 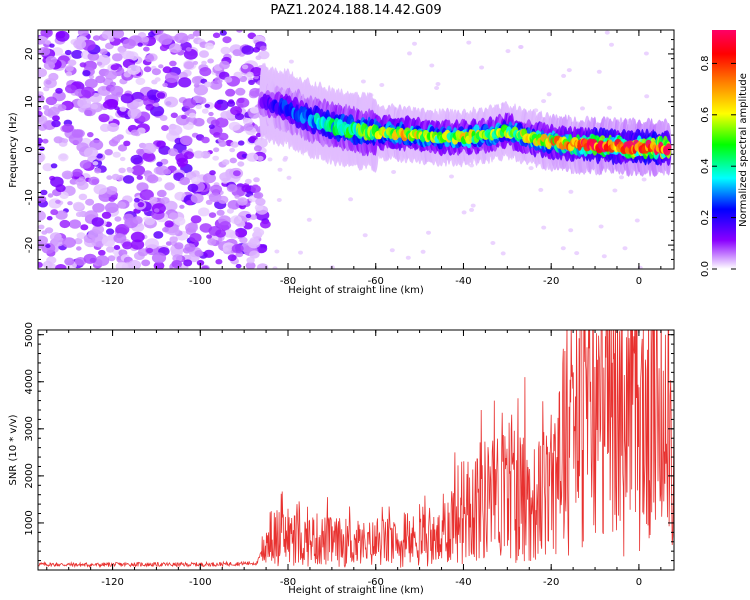 I want to click on x-tick-label: -120, so click(x=112, y=281).